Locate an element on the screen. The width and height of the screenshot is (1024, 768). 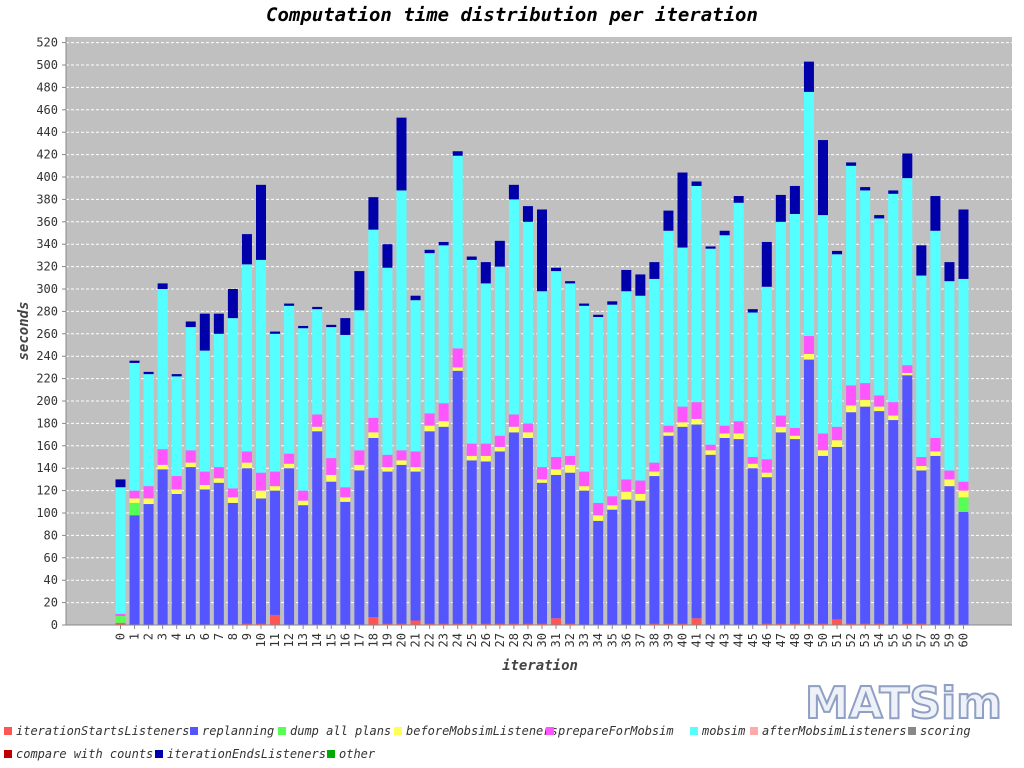
y-tick-label: 220 is located at coordinates (47, 379).